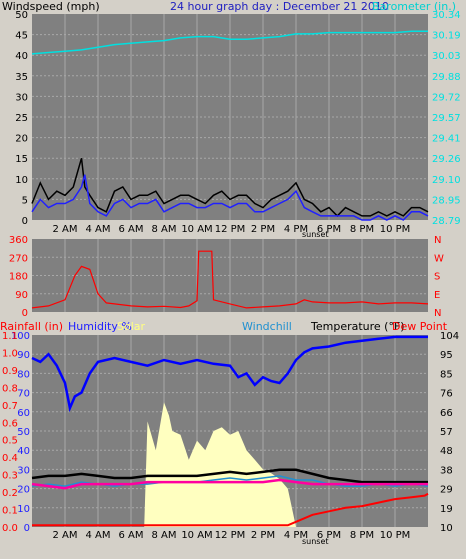  Describe the element at coordinates (329, 535) in the screenshot. I see `time-label-bottom: 6 PM` at that location.